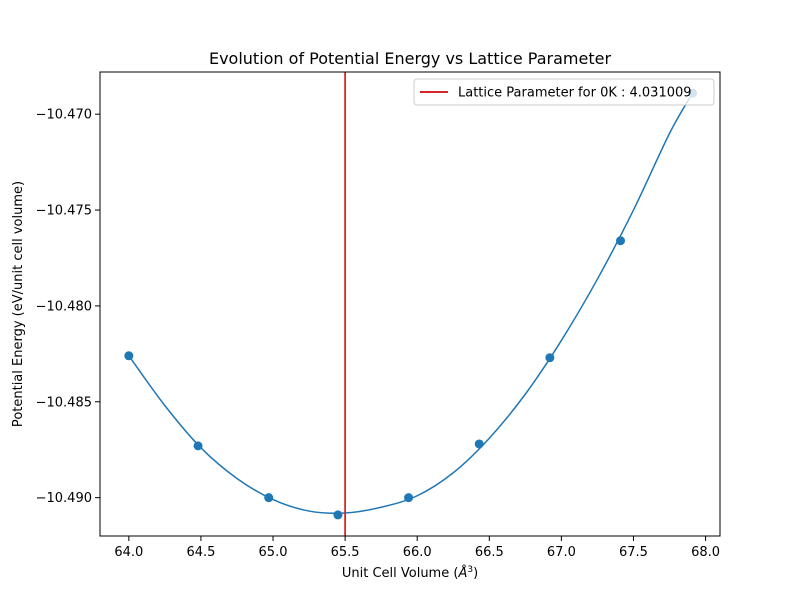  What do you see at coordinates (64, 498) in the screenshot?
I see `y-tick-label: −10.490` at bounding box center [64, 498].